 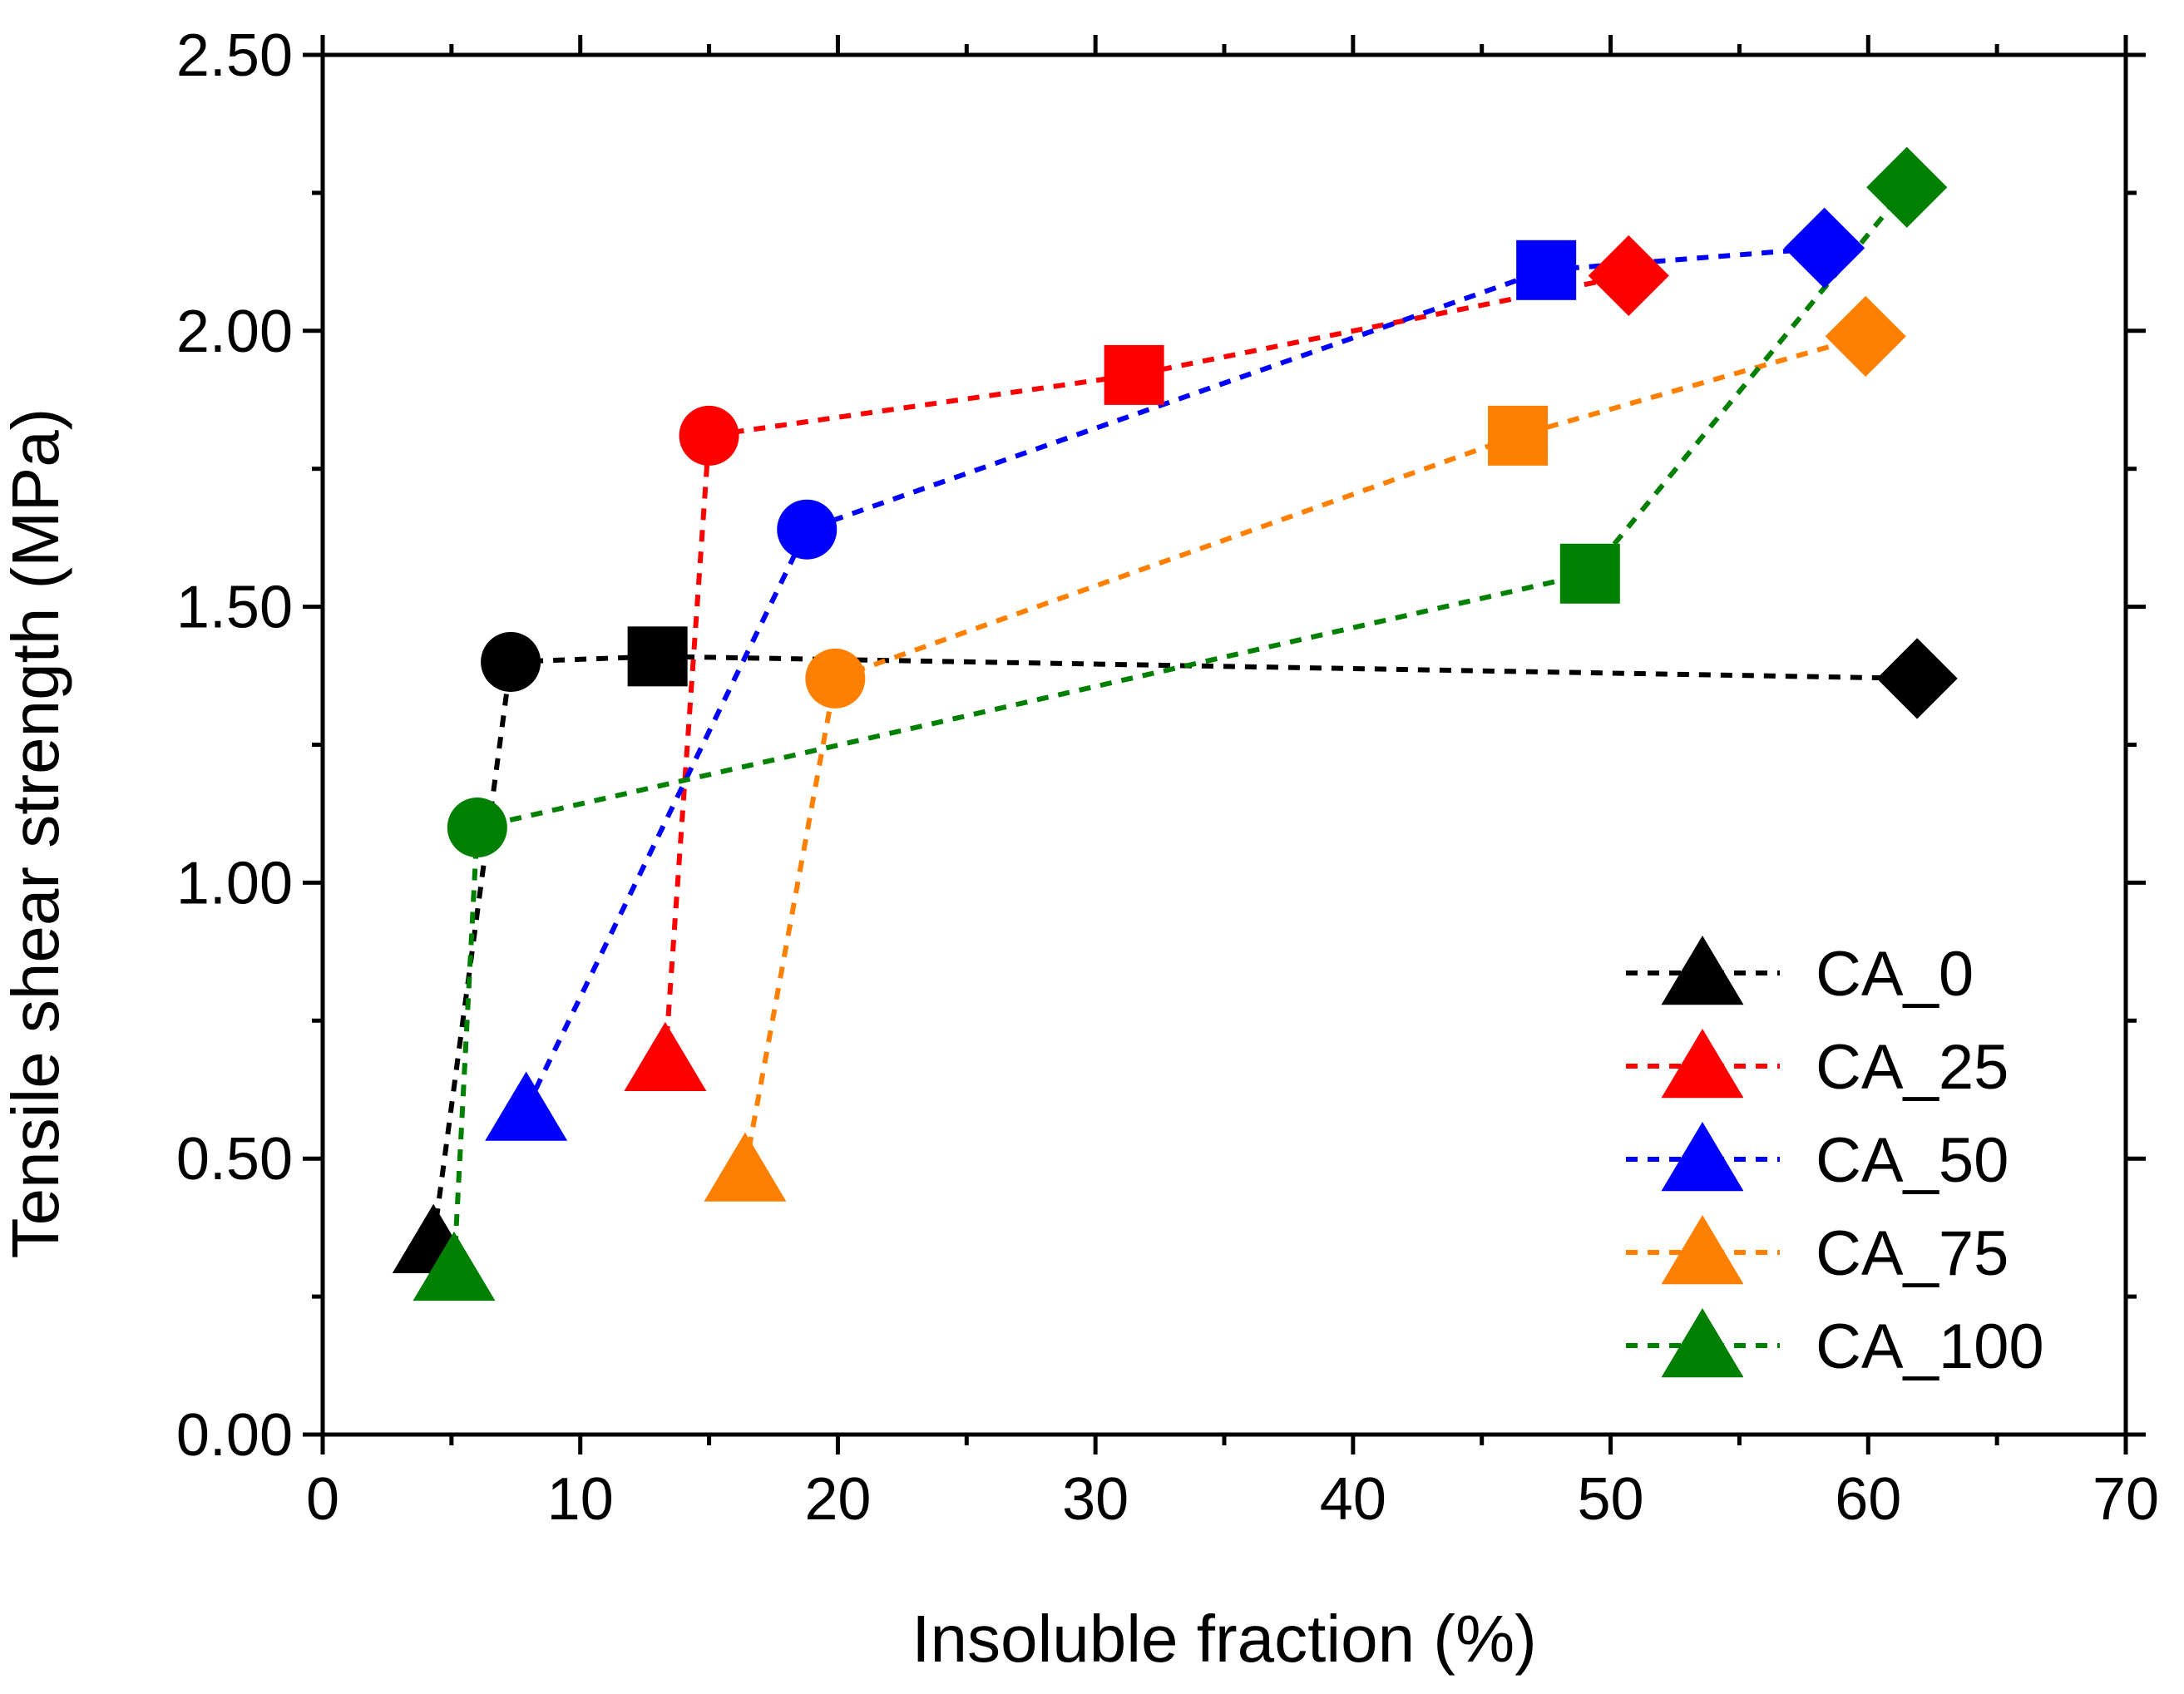 I want to click on y-tick-label-0: 0.00, so click(x=234, y=1436).